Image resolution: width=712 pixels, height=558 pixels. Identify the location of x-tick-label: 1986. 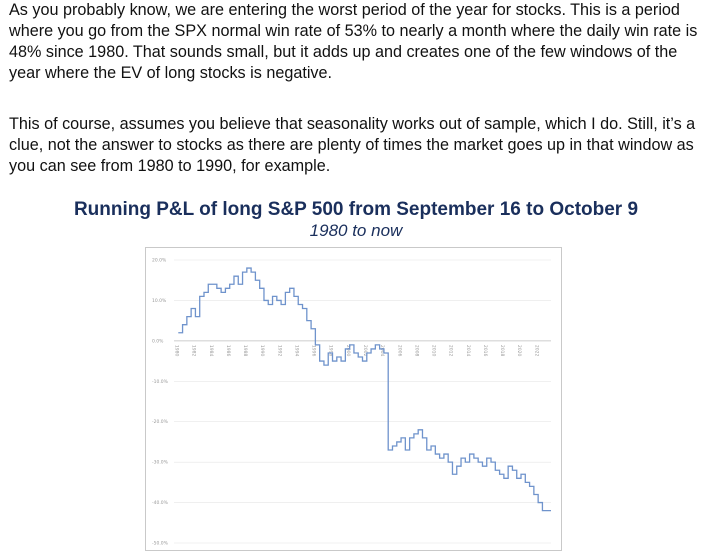
(228, 351).